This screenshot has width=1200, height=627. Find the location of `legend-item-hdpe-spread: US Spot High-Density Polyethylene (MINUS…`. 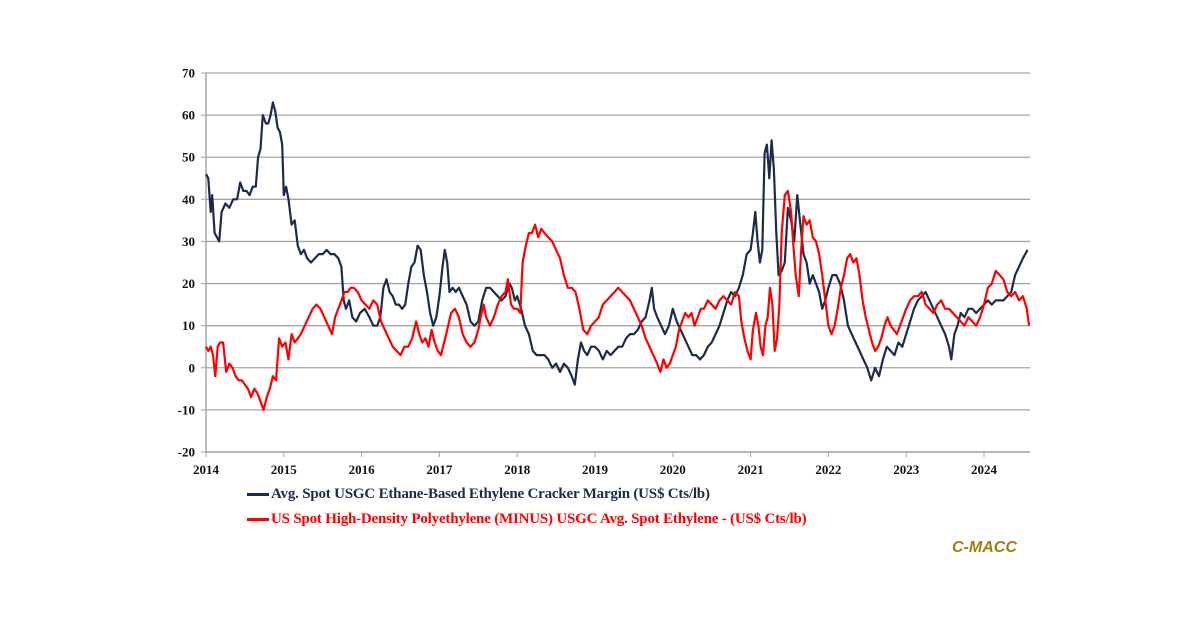

legend-item-hdpe-spread: US Spot High-Density Polyethylene (MINUS… is located at coordinates (527, 519).